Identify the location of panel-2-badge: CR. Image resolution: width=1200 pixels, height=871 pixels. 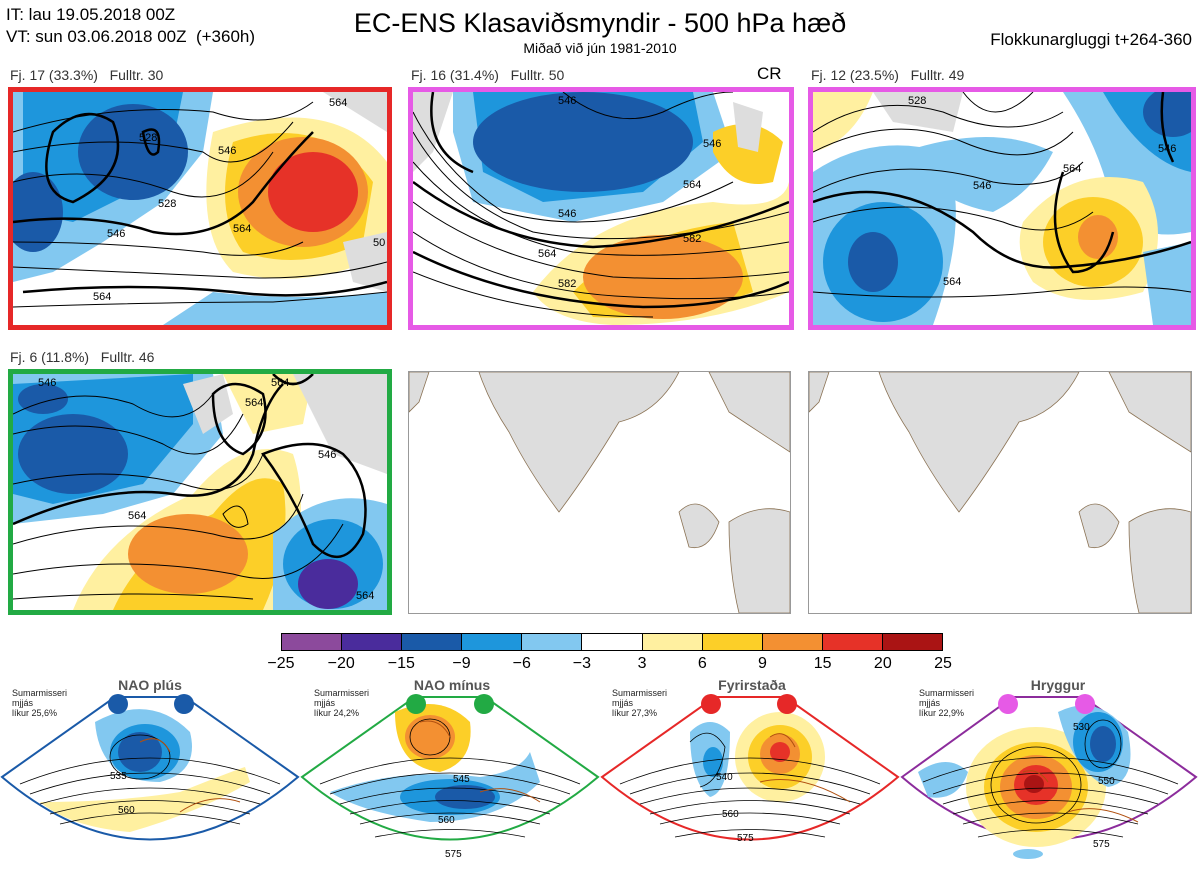
(769, 73).